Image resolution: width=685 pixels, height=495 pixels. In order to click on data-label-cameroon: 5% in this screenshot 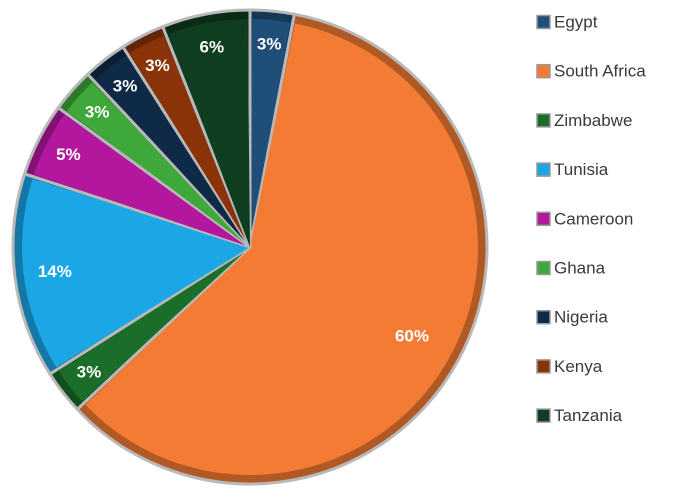, I will do `click(68, 154)`.